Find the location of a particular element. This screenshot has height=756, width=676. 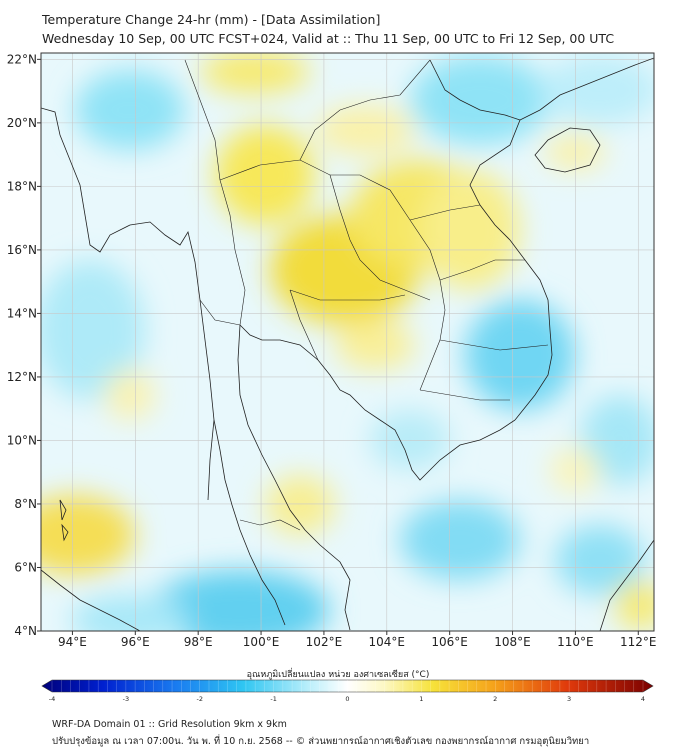

lon-tick-label: 100°E is located at coordinates (261, 642).